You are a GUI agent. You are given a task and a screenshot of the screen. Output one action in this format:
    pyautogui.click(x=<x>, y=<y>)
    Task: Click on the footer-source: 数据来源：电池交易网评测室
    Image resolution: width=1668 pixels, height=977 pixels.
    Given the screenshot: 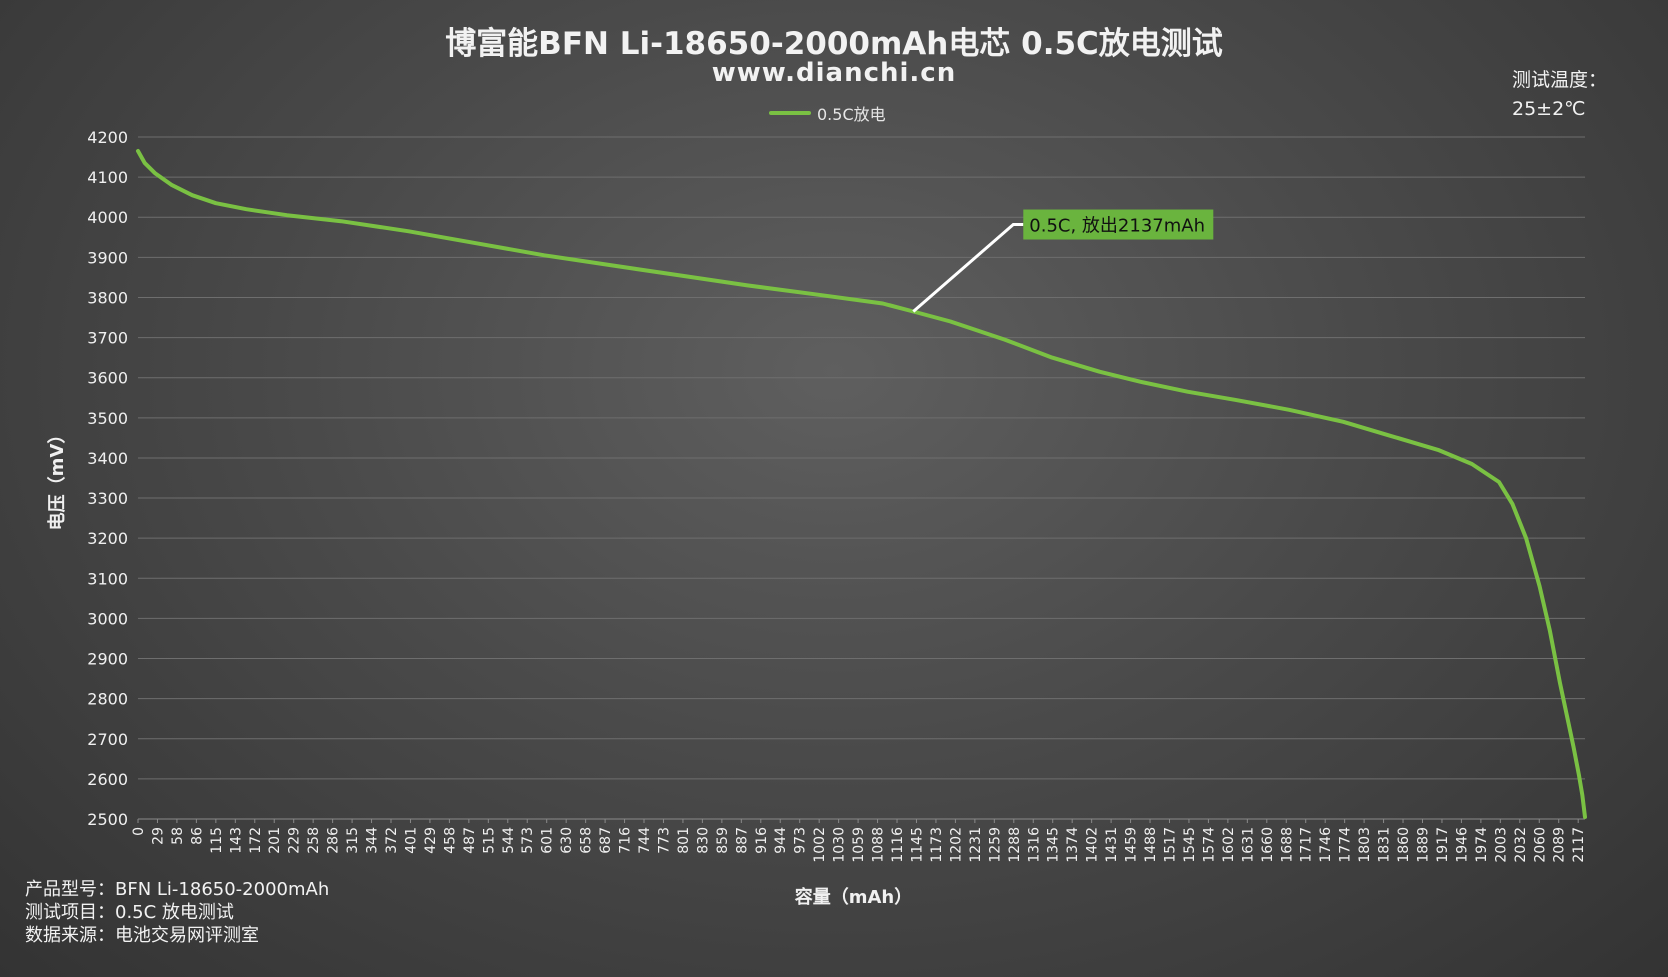 What is the action you would take?
    pyautogui.click(x=142, y=935)
    